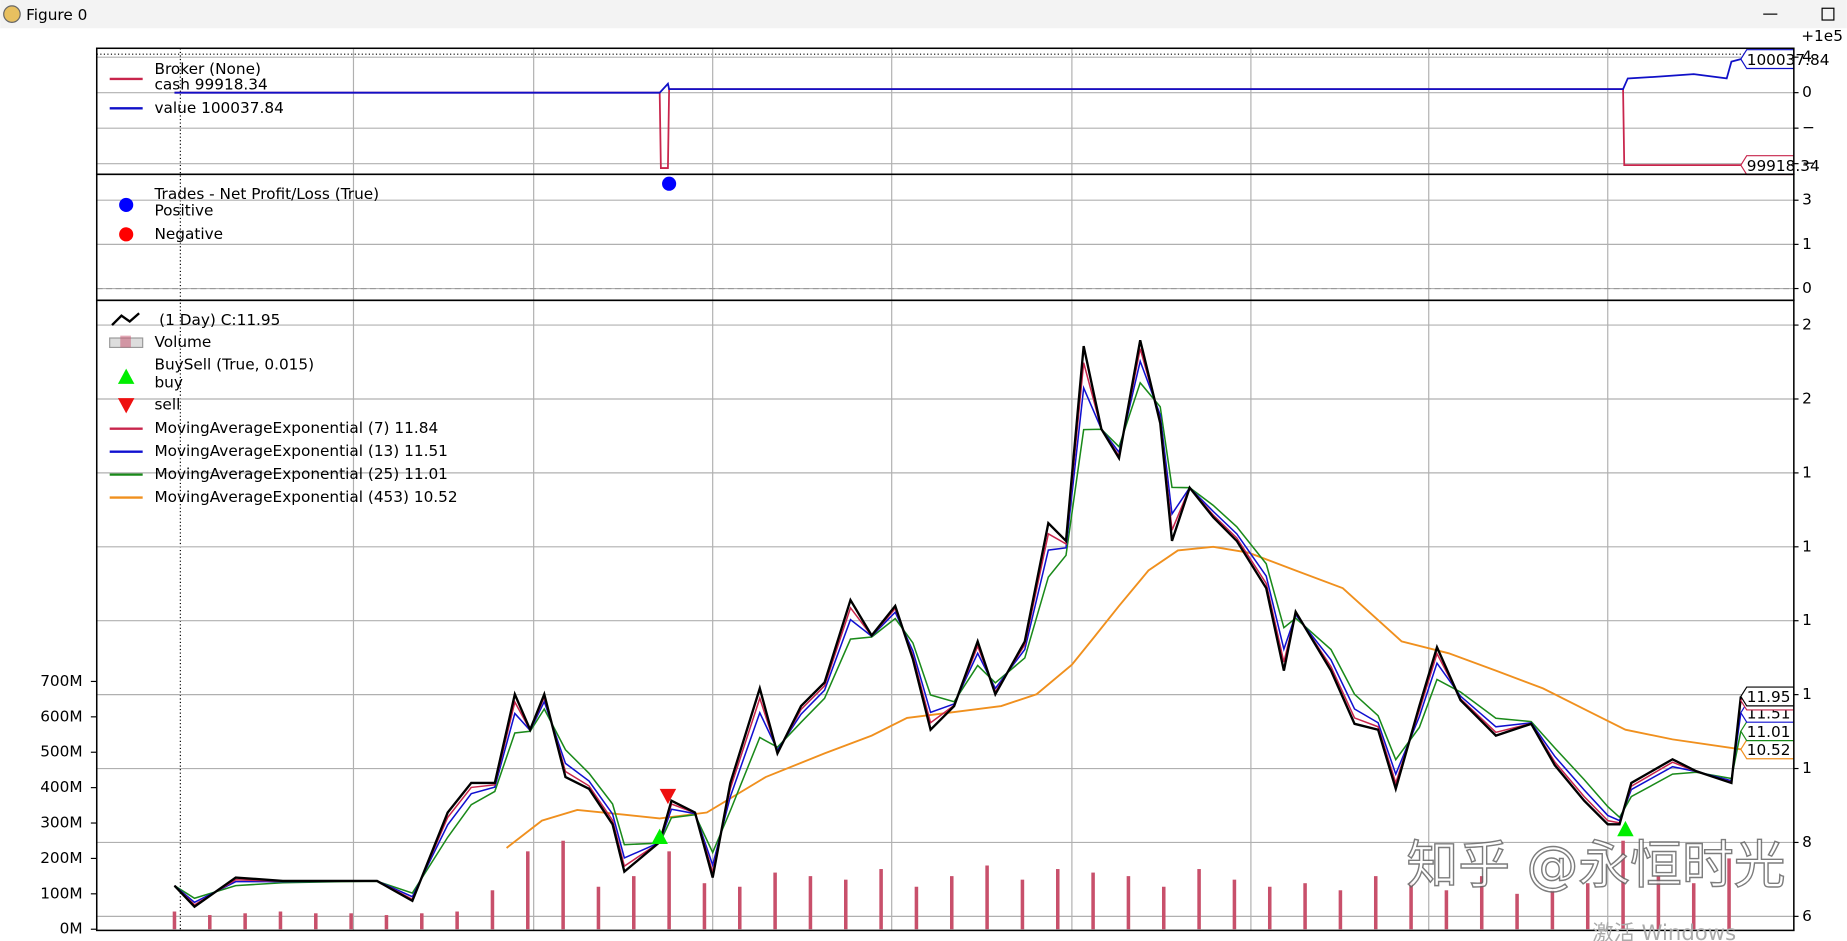  What do you see at coordinates (923, 14) in the screenshot?
I see `title-bar` at bounding box center [923, 14].